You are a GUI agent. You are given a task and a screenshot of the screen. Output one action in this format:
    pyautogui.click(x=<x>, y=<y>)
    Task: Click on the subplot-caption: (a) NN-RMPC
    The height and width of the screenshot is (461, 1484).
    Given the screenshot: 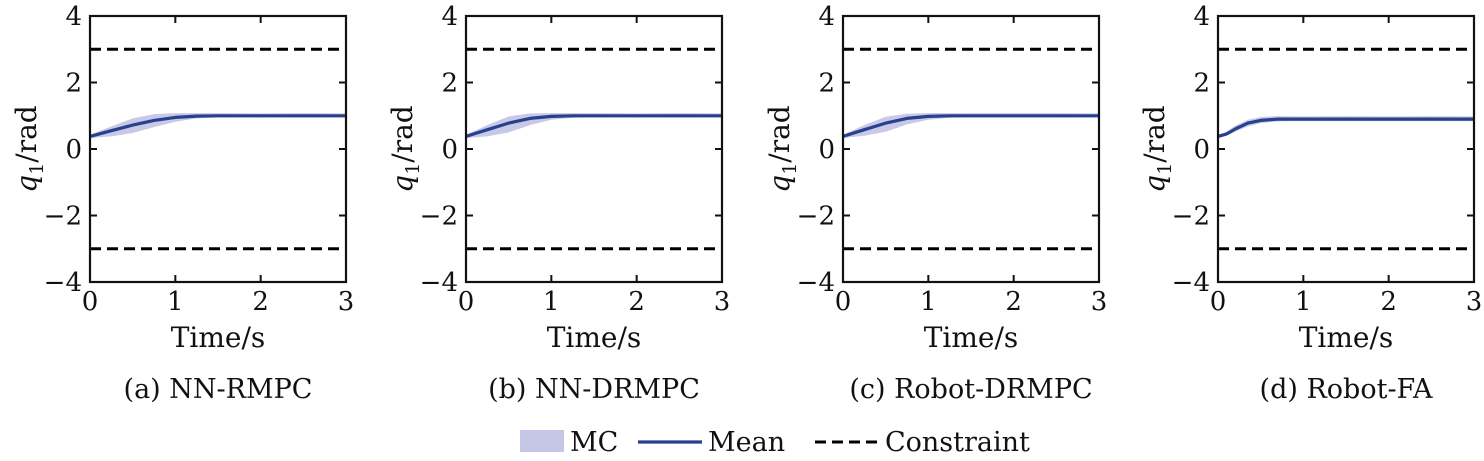 What is the action you would take?
    pyautogui.click(x=218, y=389)
    